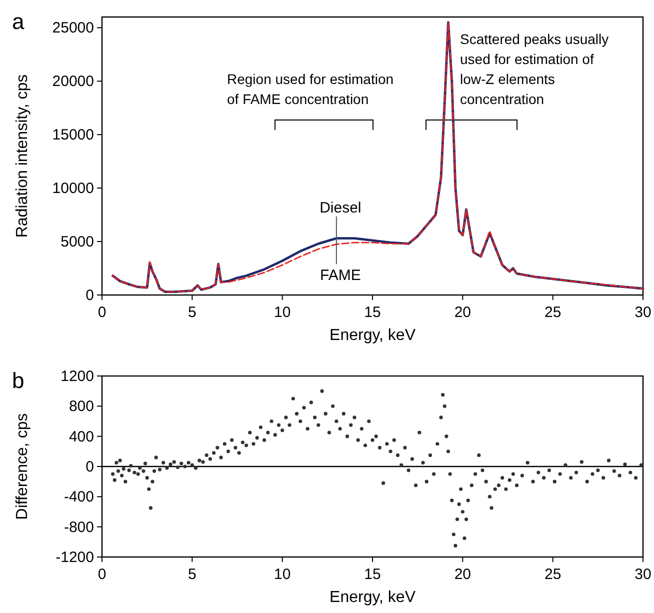 This screenshot has width=654, height=613. Describe the element at coordinates (534, 69) in the screenshot. I see `annotation: Scattered peaks usually used for estimation of low-Z elements concentration` at that location.